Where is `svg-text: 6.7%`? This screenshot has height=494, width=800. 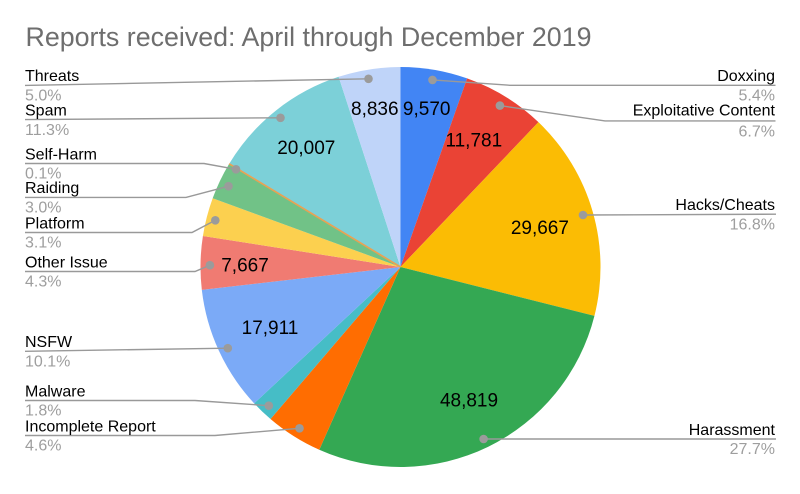 svg-text: 6.7% is located at coordinates (757, 131).